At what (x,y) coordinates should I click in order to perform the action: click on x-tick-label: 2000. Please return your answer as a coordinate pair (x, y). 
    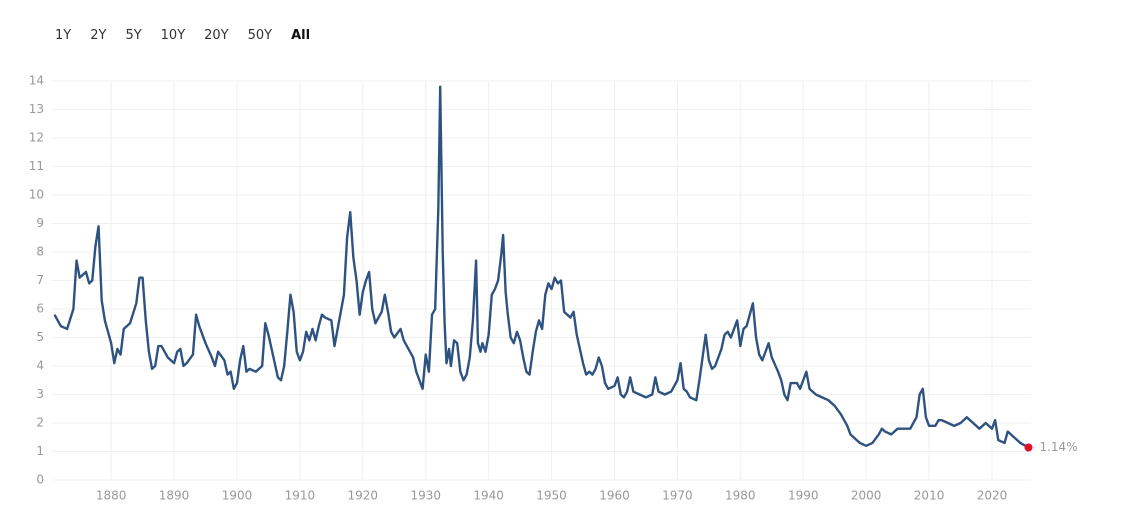
    Looking at the image, I should click on (866, 496).